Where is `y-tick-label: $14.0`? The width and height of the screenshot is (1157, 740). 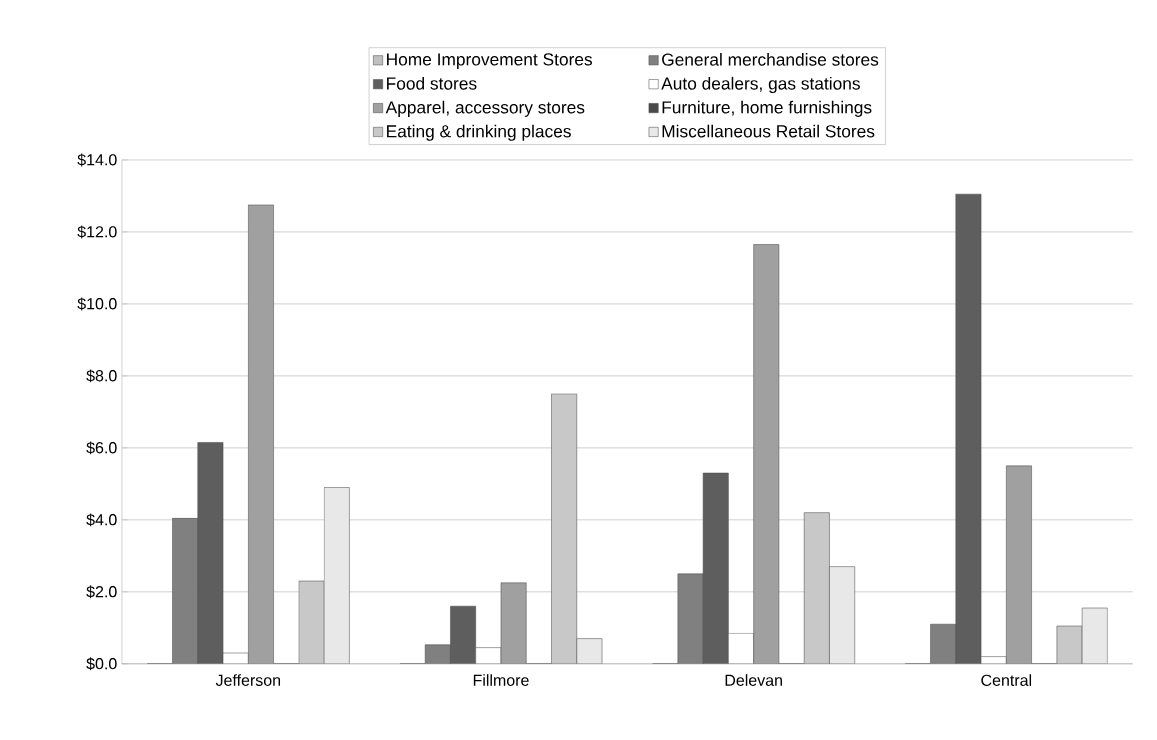
y-tick-label: $14.0 is located at coordinates (97, 160).